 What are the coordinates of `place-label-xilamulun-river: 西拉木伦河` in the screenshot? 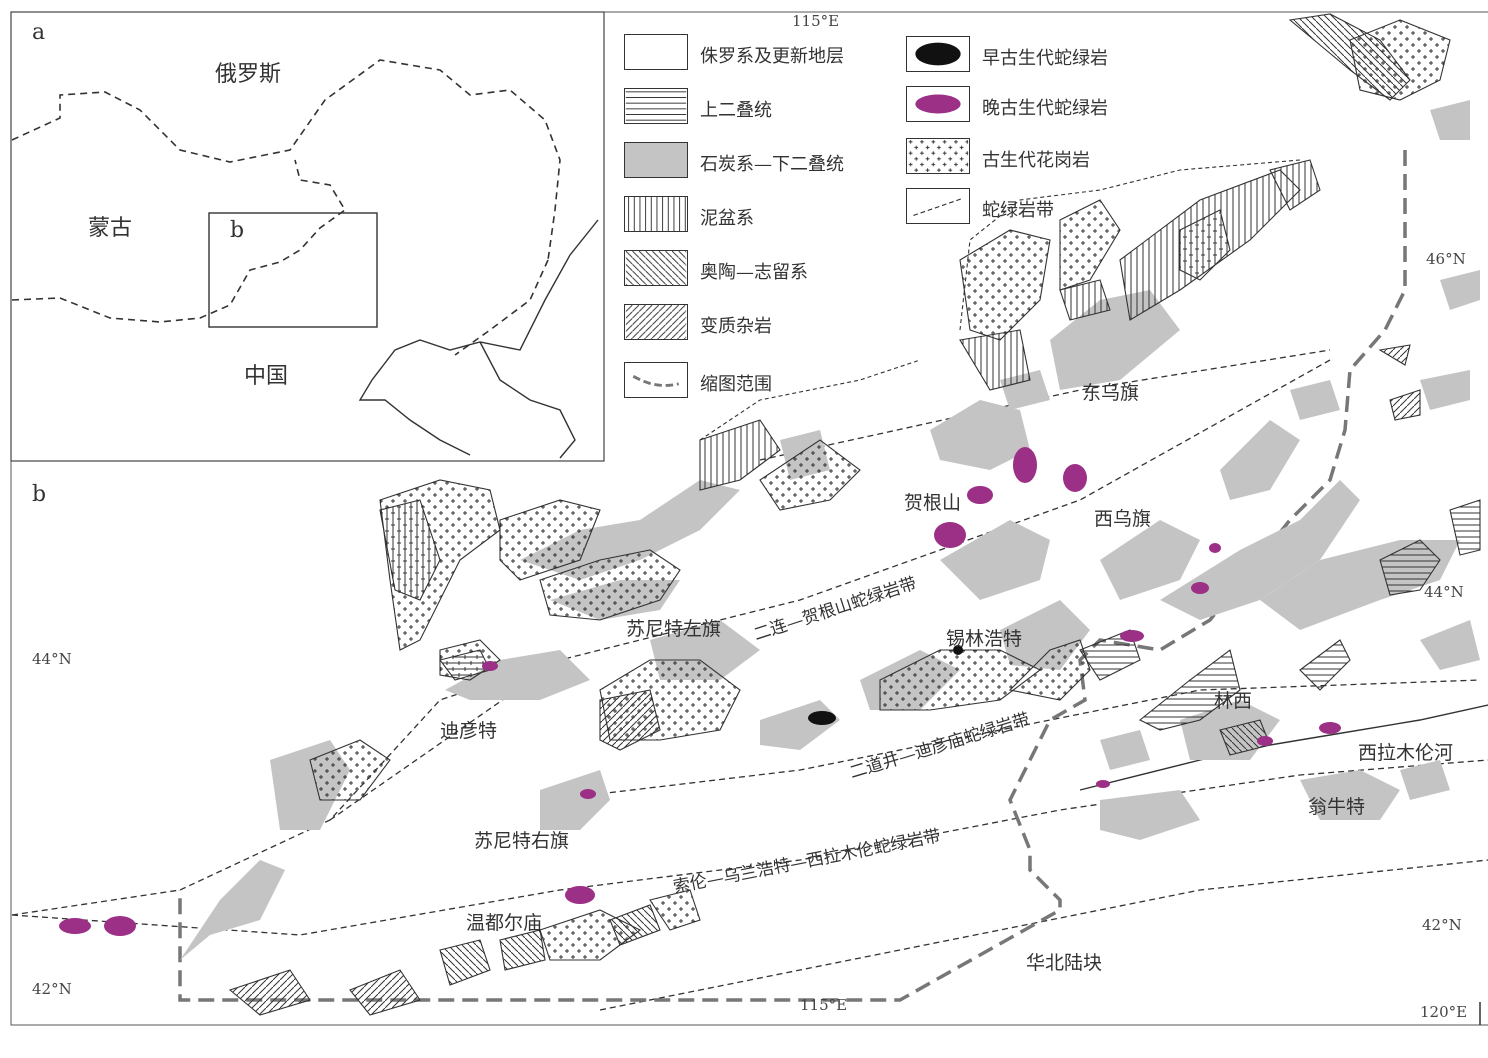 It's located at (1406, 753).